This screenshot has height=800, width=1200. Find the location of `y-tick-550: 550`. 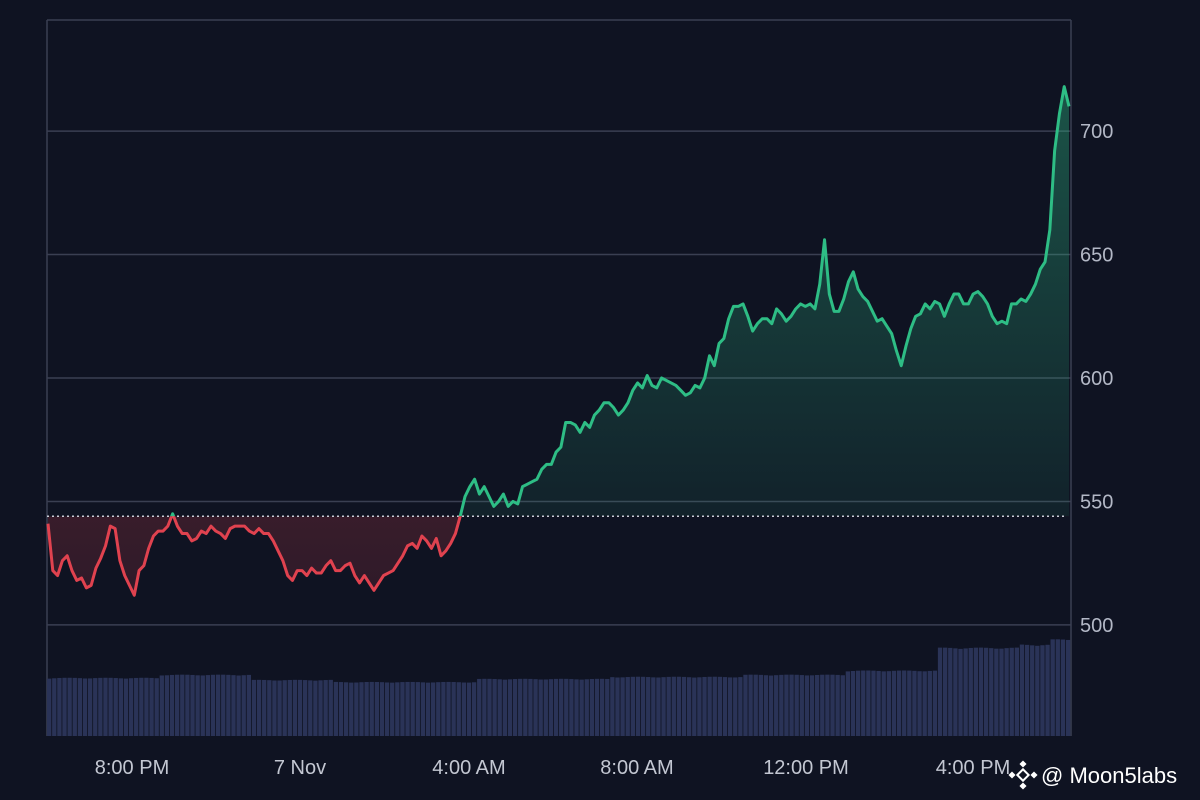

y-tick-550: 550 is located at coordinates (1096, 502).